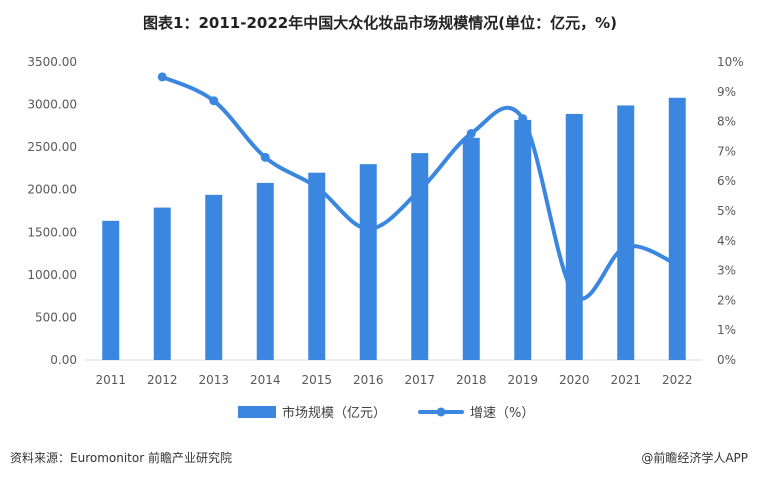 This screenshot has width=760, height=478. Describe the element at coordinates (522, 380) in the screenshot. I see `x-tick-label: 2019` at that location.